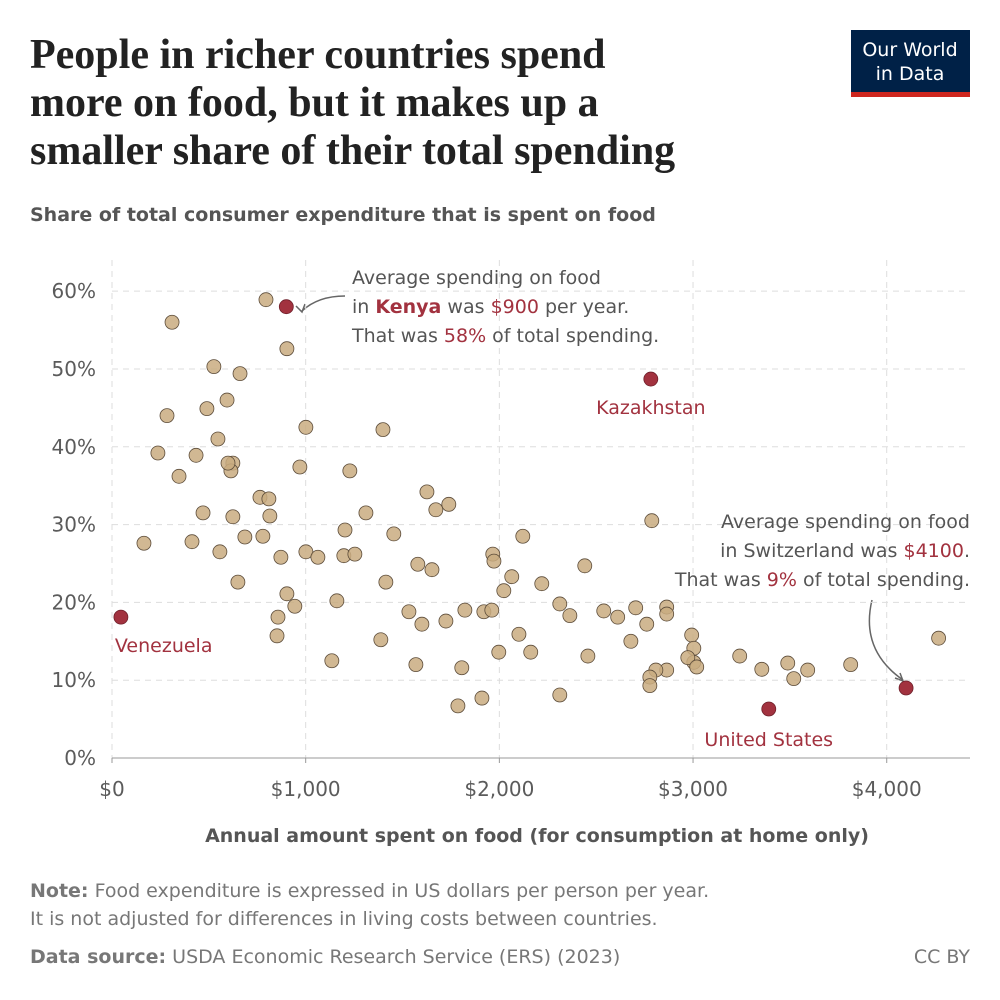 The width and height of the screenshot is (1000, 1000). What do you see at coordinates (499, 789) in the screenshot?
I see `x-tick-label: $2,000` at bounding box center [499, 789].